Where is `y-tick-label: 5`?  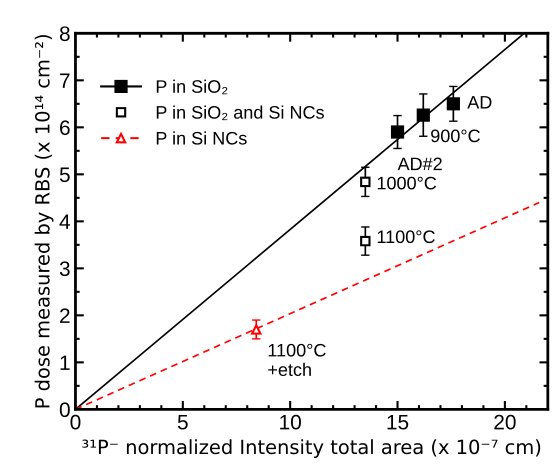
y-tick-label: 5 is located at coordinates (65, 175).